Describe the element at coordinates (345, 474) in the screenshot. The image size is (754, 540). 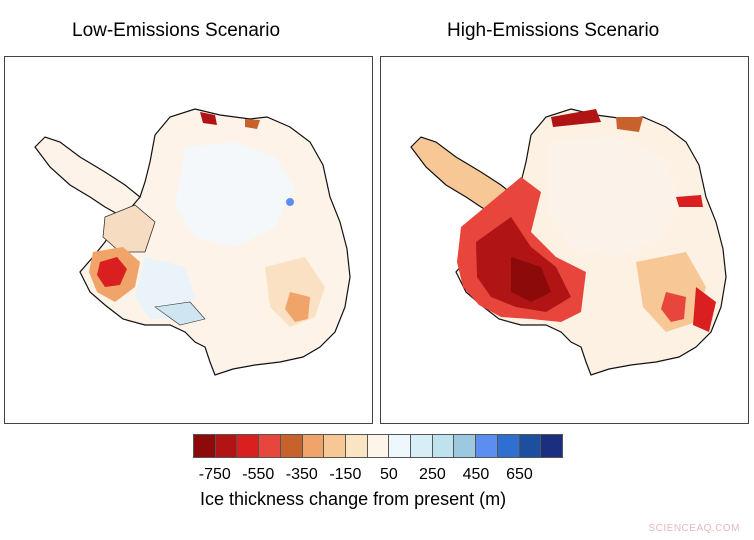
I see `legend-tick-label: -150` at that location.